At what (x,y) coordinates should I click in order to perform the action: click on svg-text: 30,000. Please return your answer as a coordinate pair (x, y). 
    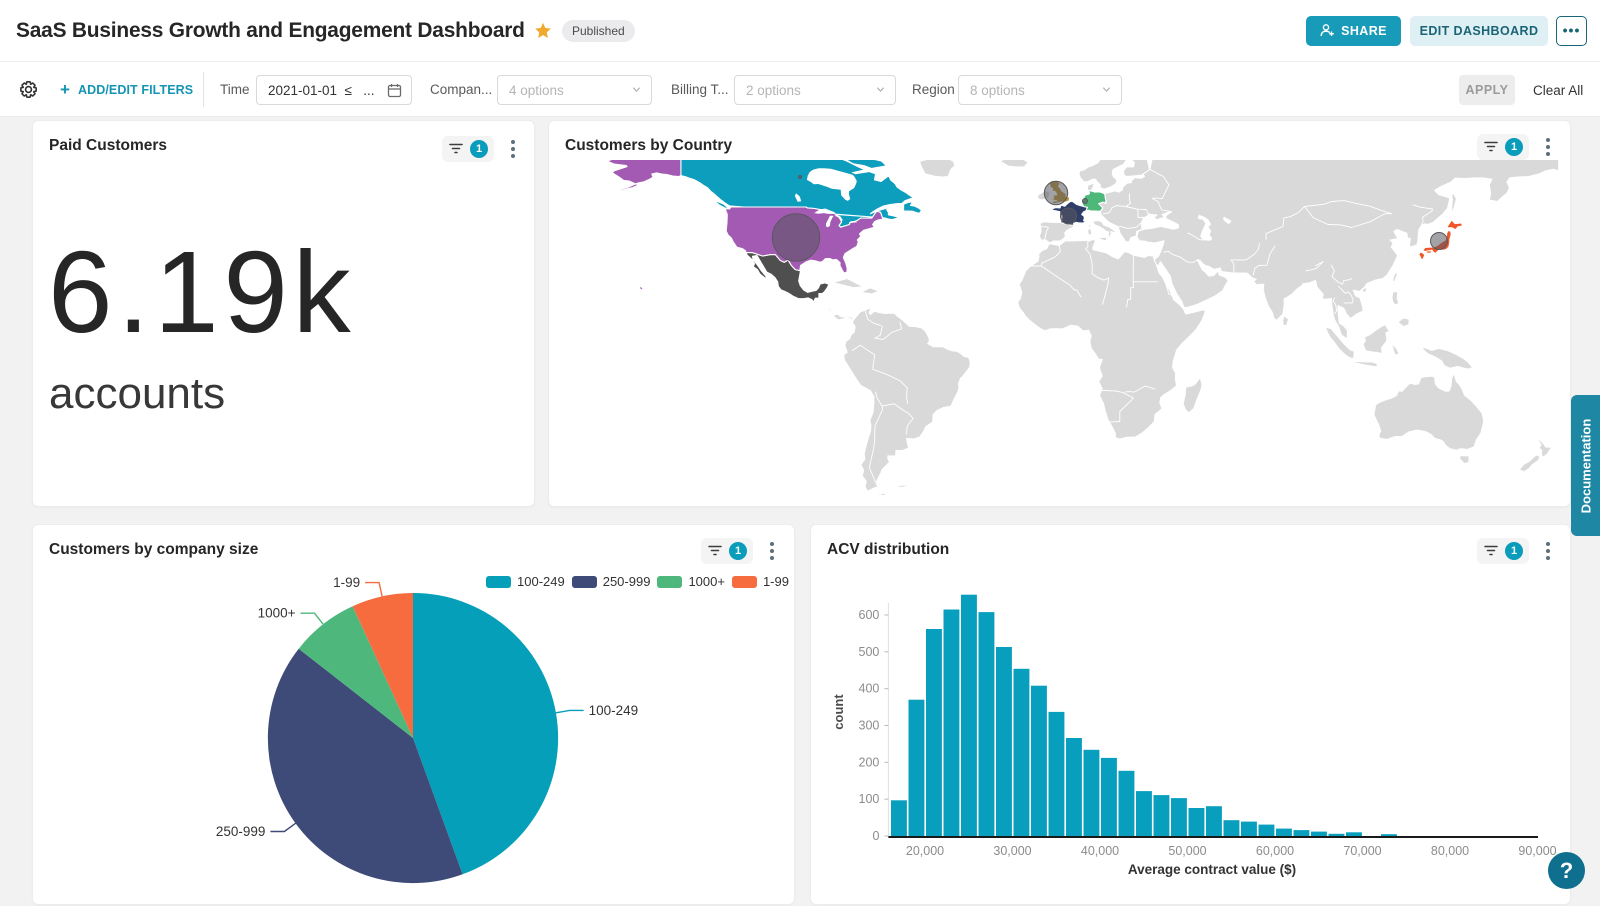
    Looking at the image, I should click on (1012, 851).